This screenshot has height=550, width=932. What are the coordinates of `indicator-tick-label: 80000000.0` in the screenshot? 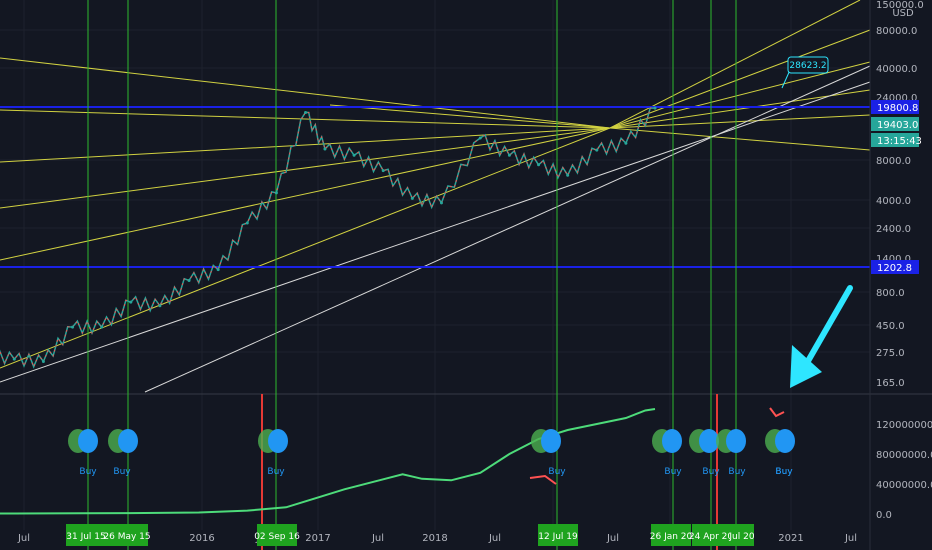 It's located at (904, 455).